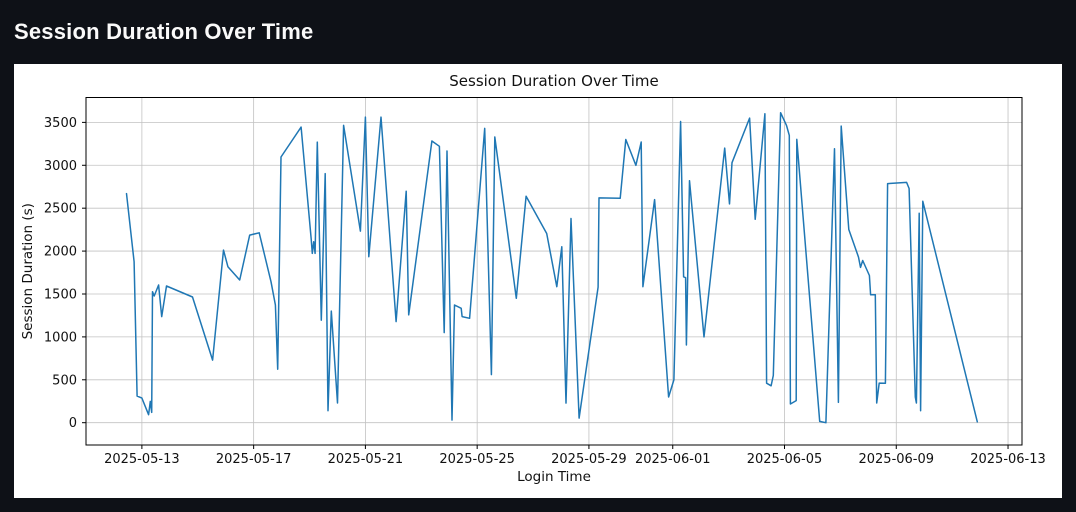 This screenshot has width=1076, height=512. I want to click on y-tick-label: 0, so click(73, 423).